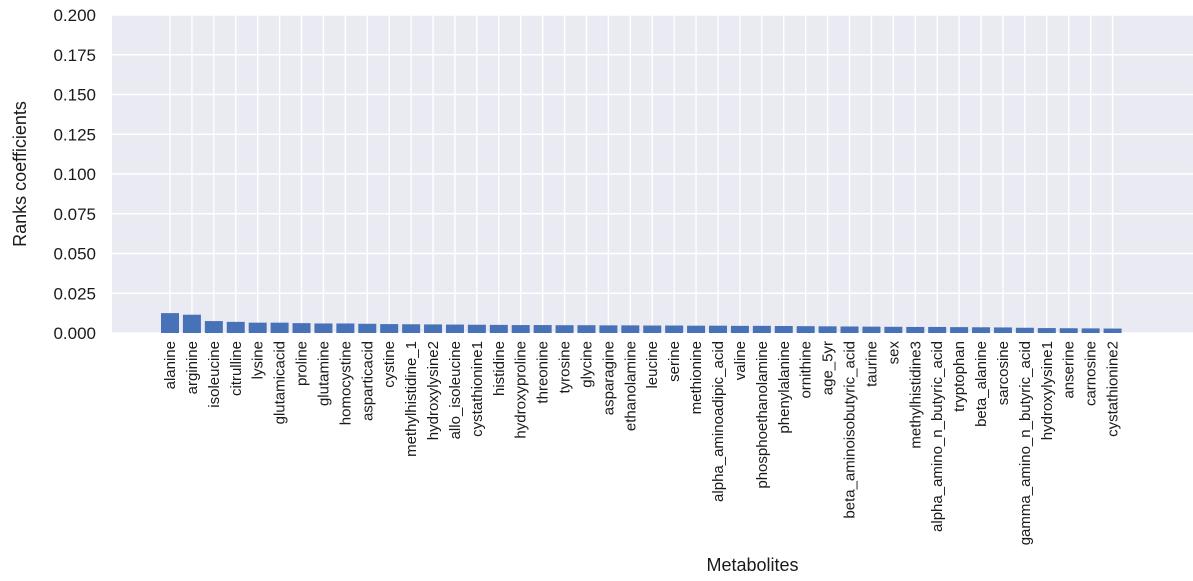  Describe the element at coordinates (301, 328) in the screenshot. I see `bar-proline` at that location.